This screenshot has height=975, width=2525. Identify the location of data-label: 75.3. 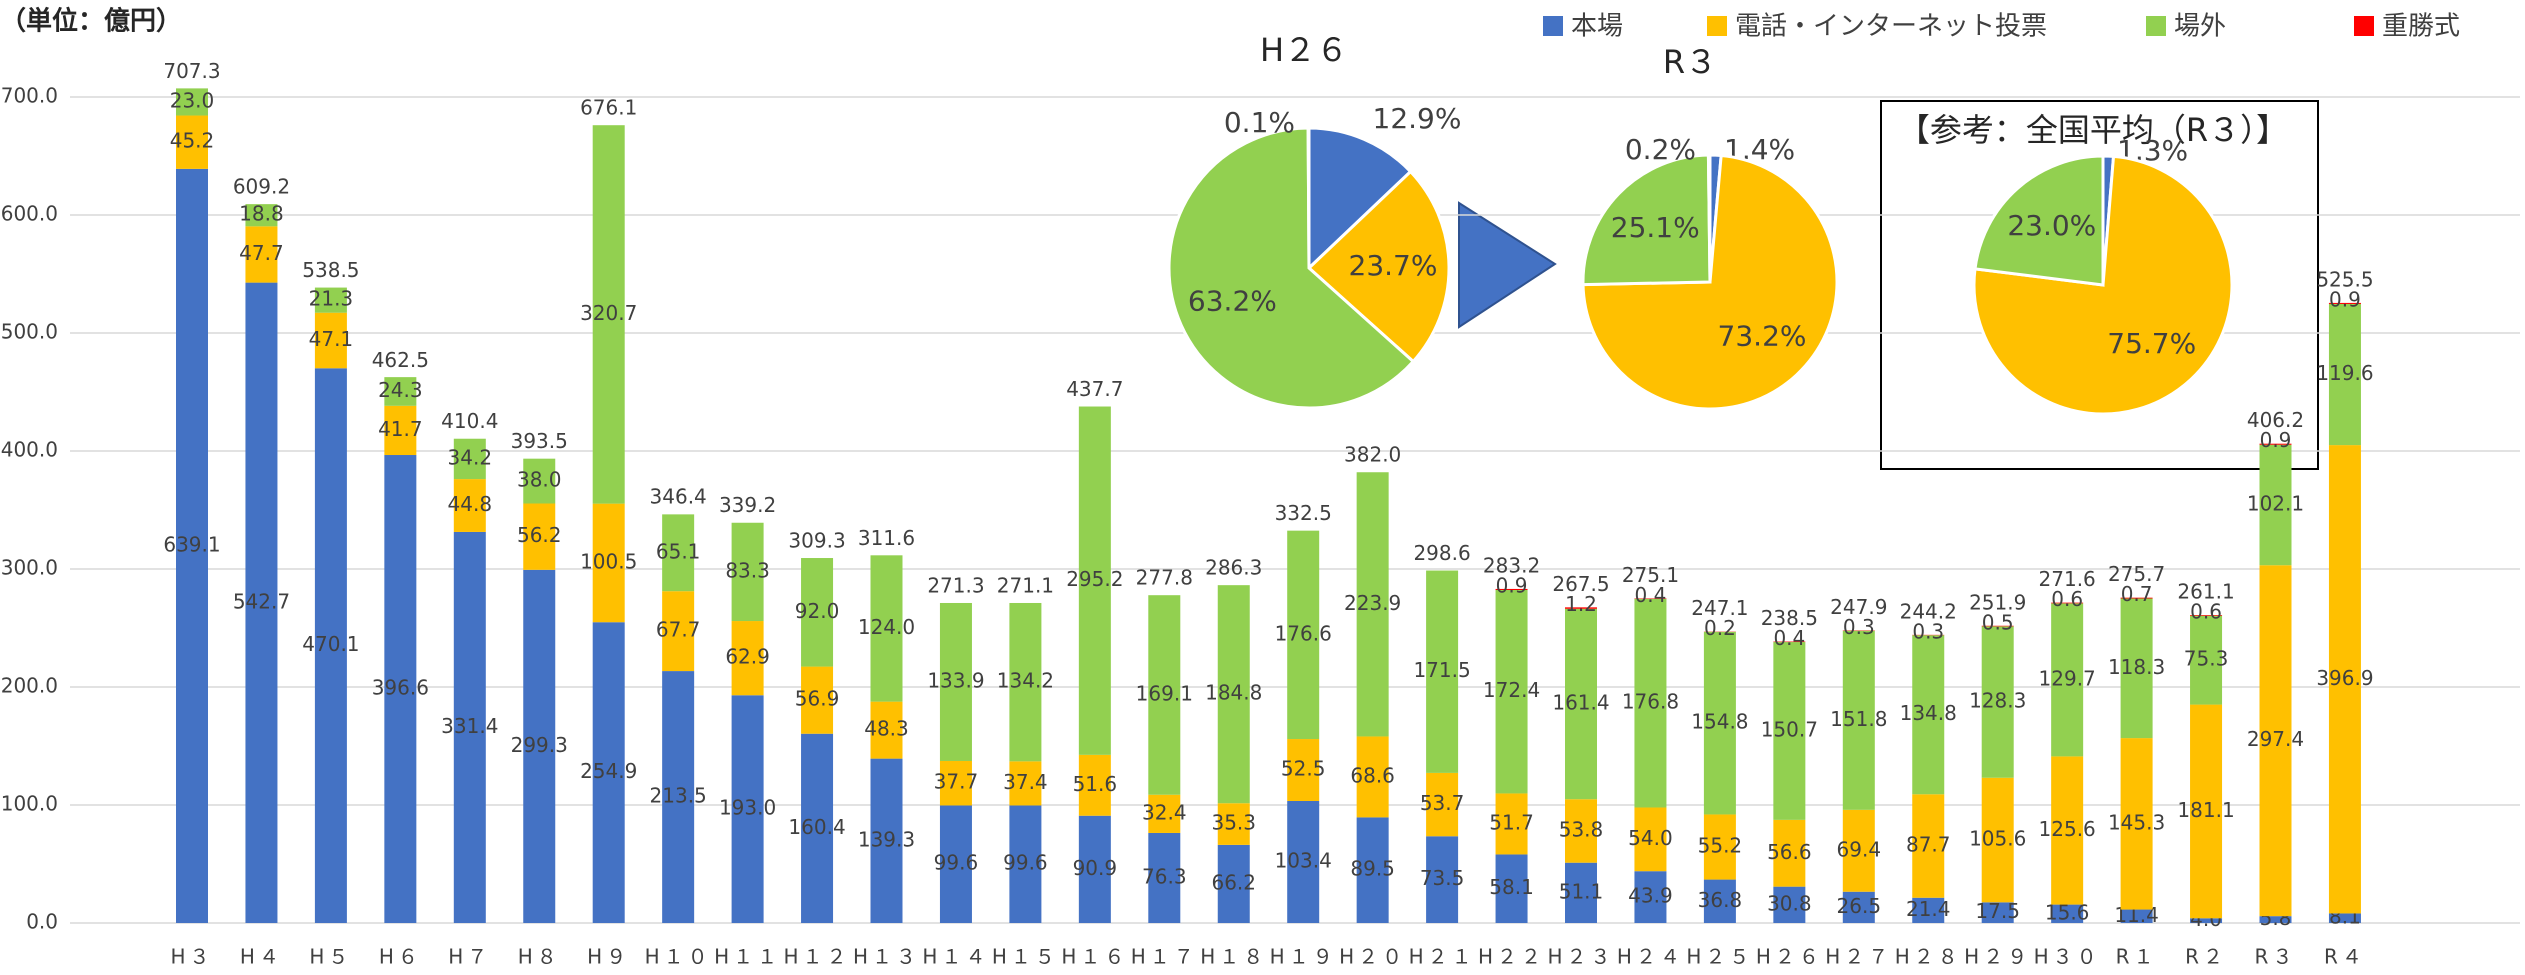
(2206, 659).